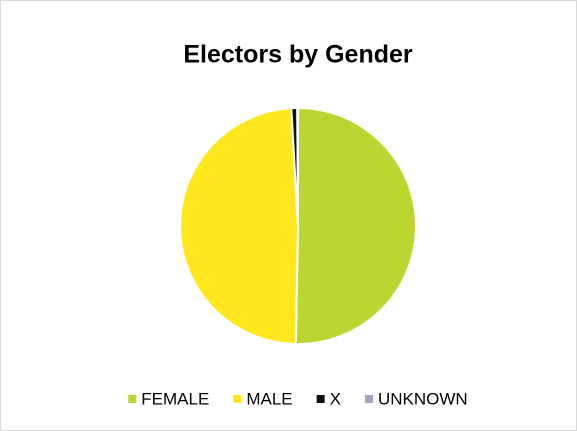 Image resolution: width=577 pixels, height=431 pixels. Describe the element at coordinates (175, 398) in the screenshot. I see `legend-label: FEMALE` at that location.